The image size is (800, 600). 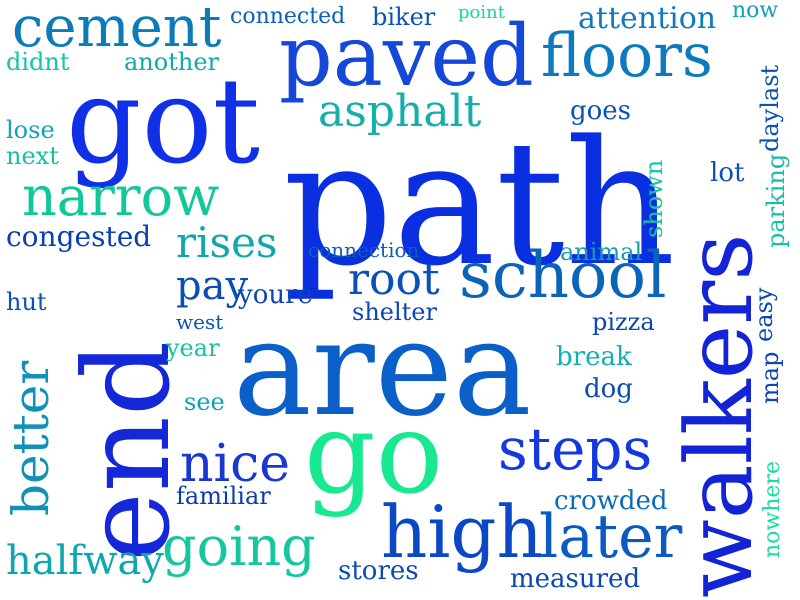 I want to click on word-rises: rises, so click(x=227, y=242).